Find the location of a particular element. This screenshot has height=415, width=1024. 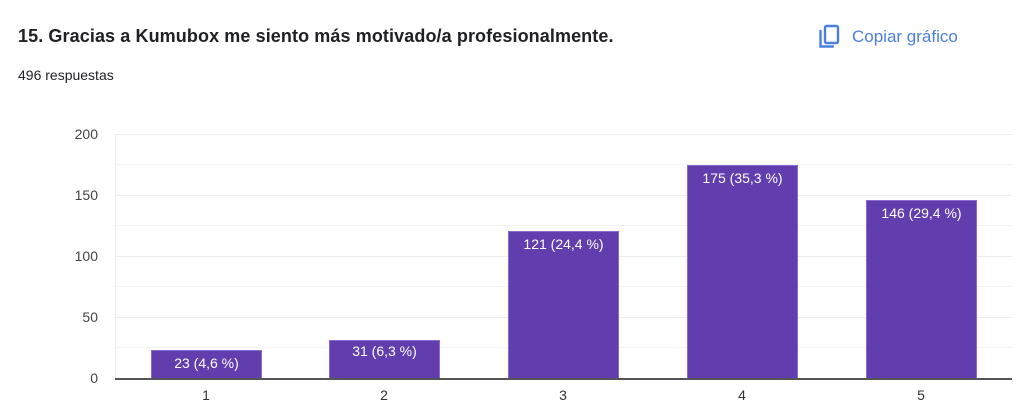

bar-1: 23 (4,6 %) is located at coordinates (206, 364).